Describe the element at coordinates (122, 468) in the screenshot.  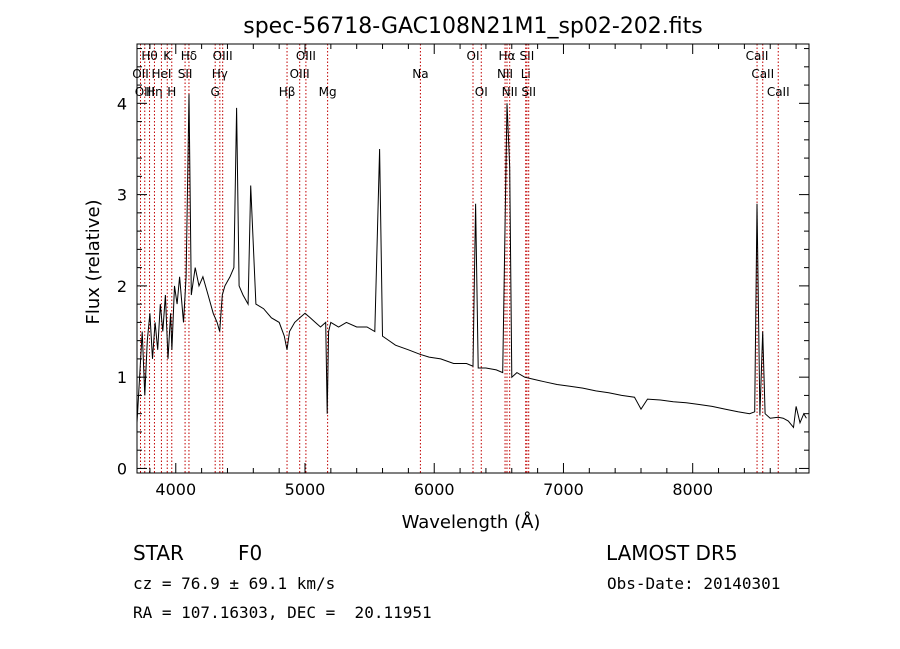
I see `y-tick-label: 0` at that location.